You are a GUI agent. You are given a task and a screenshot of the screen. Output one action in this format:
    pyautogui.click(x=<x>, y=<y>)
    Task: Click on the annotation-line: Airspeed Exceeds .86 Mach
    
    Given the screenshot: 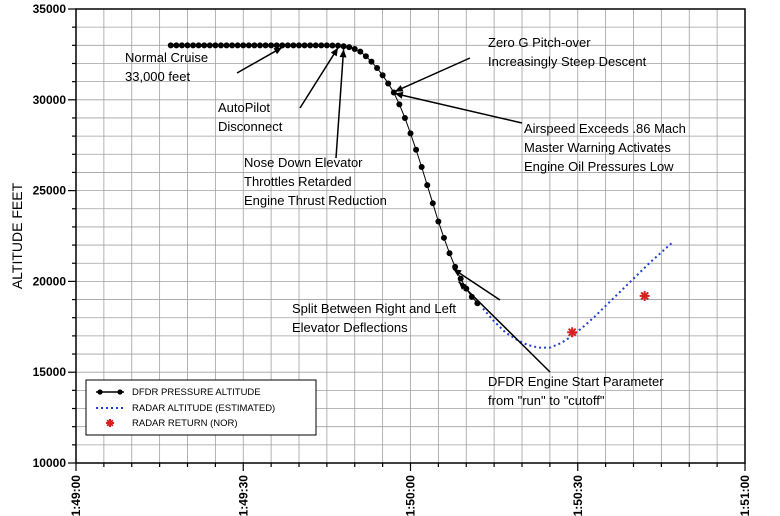 What is the action you would take?
    pyautogui.click(x=605, y=128)
    